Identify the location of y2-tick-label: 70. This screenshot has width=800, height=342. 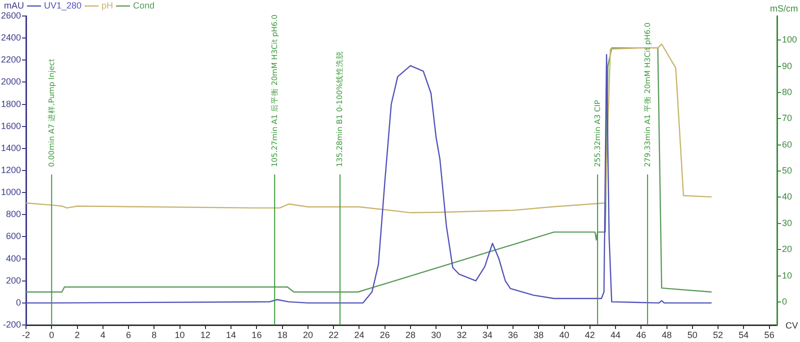
(787, 118).